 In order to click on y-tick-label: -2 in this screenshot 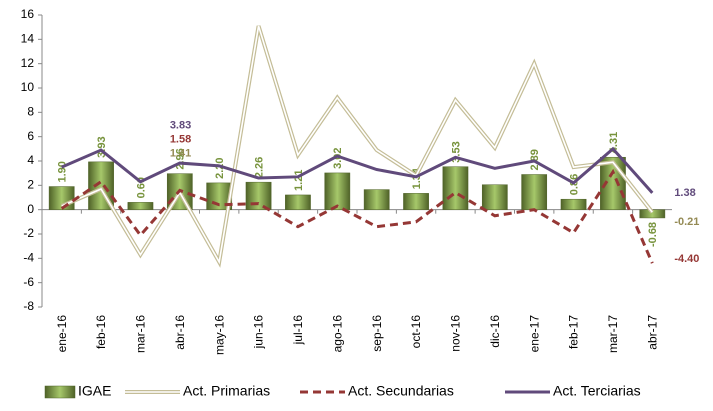, I will do `click(28, 233)`.